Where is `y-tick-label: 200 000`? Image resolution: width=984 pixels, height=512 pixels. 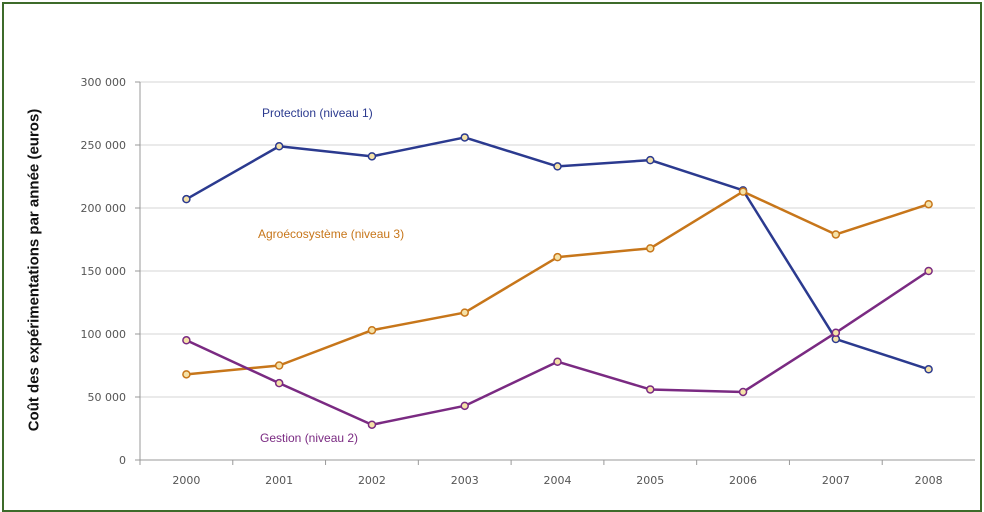
y-tick-label: 200 000 is located at coordinates (104, 208).